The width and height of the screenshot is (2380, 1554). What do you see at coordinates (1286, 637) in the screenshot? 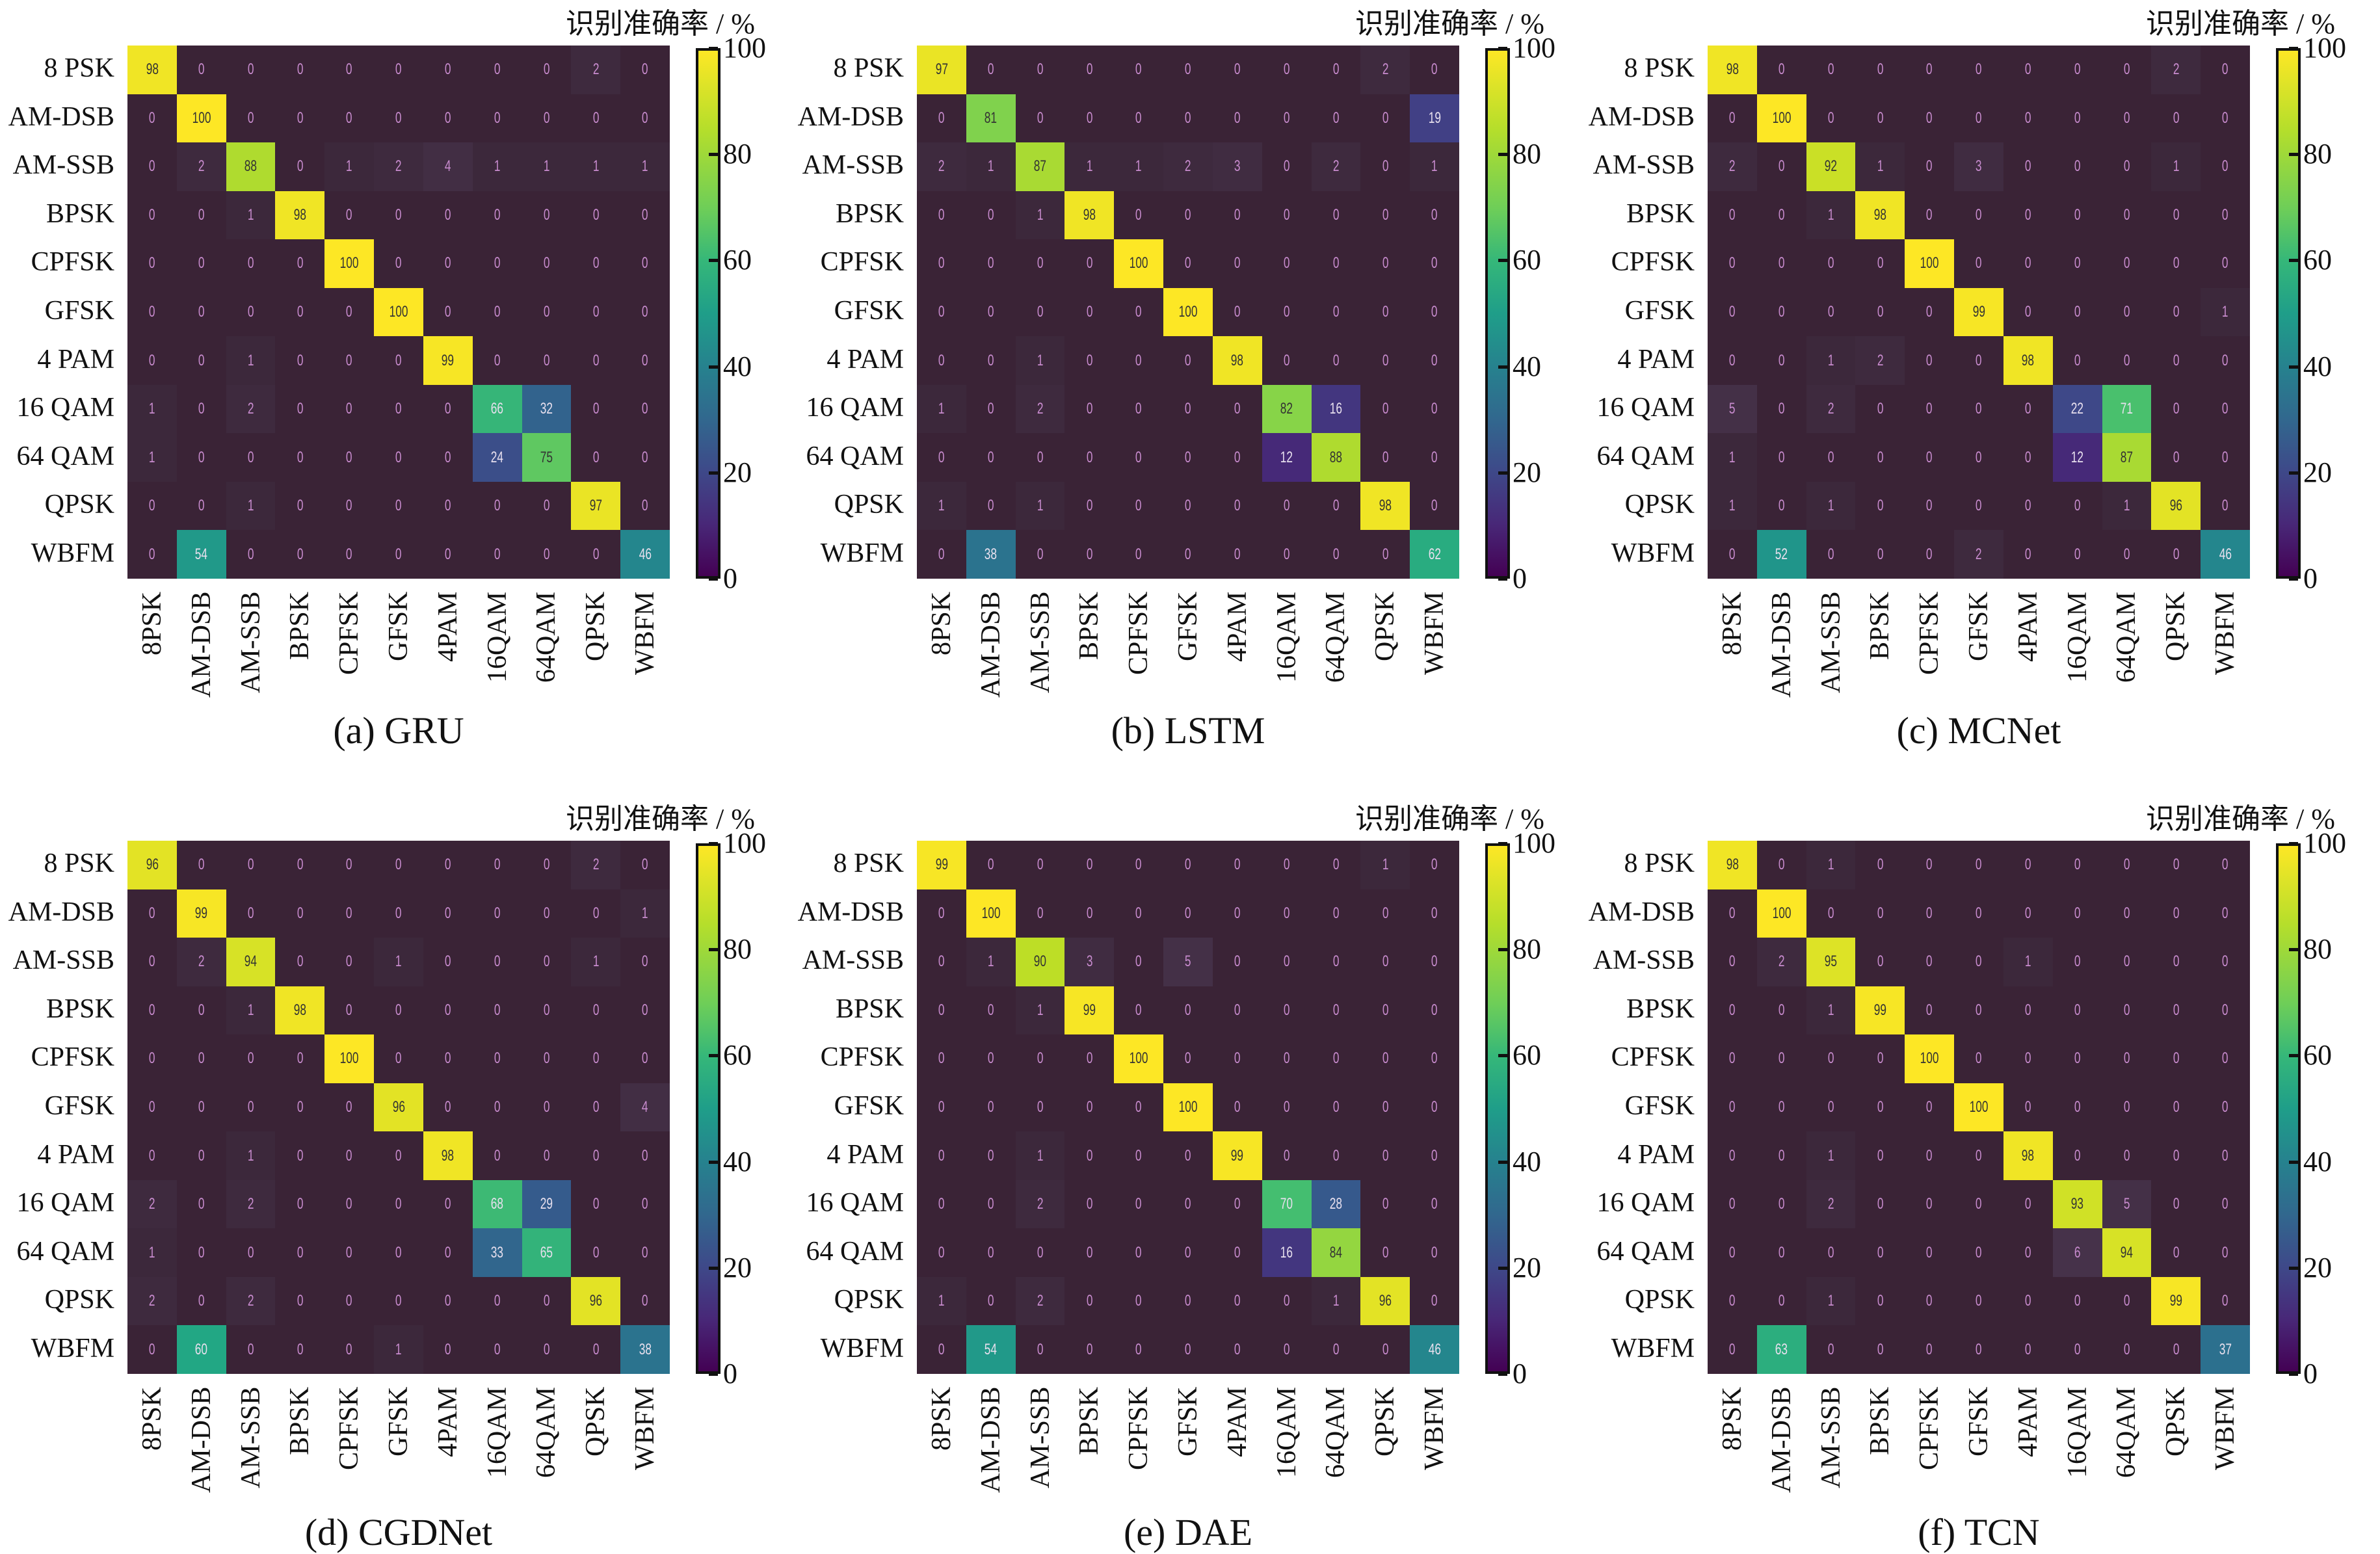
I see `column-tick-label: 16QAM` at bounding box center [1286, 637].